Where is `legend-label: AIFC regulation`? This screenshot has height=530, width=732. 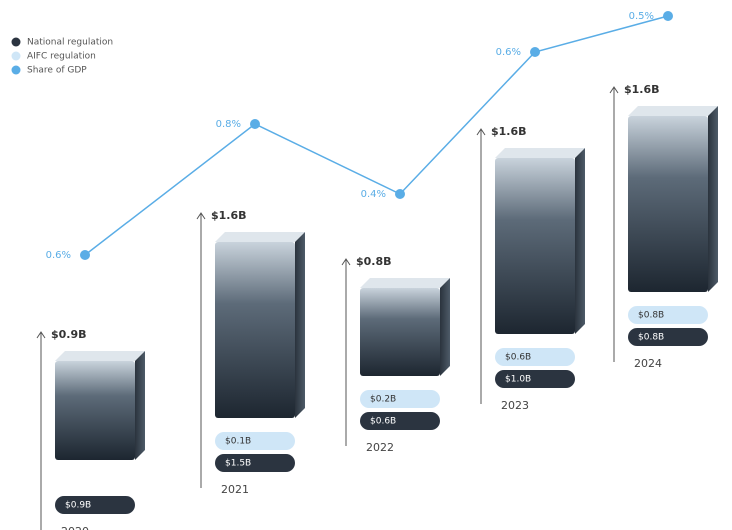
legend-label: AIFC regulation is located at coordinates (61, 57).